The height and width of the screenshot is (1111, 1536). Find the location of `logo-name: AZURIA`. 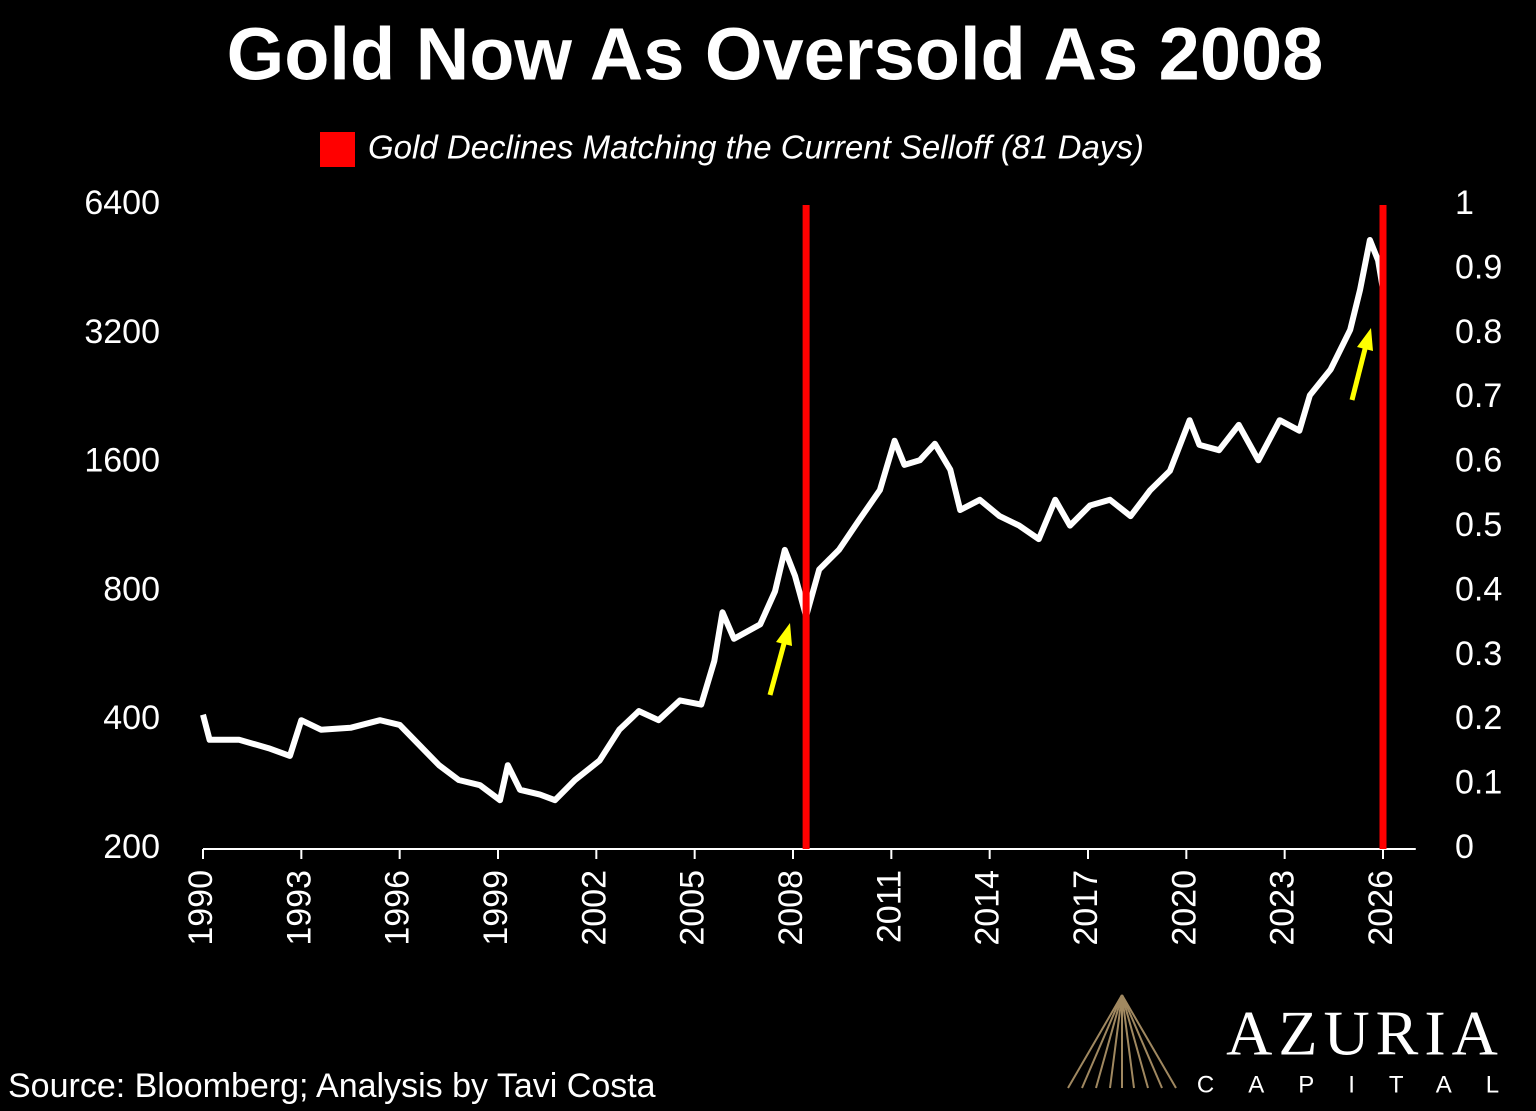

logo-name: AZURIA is located at coordinates (1365, 1033).